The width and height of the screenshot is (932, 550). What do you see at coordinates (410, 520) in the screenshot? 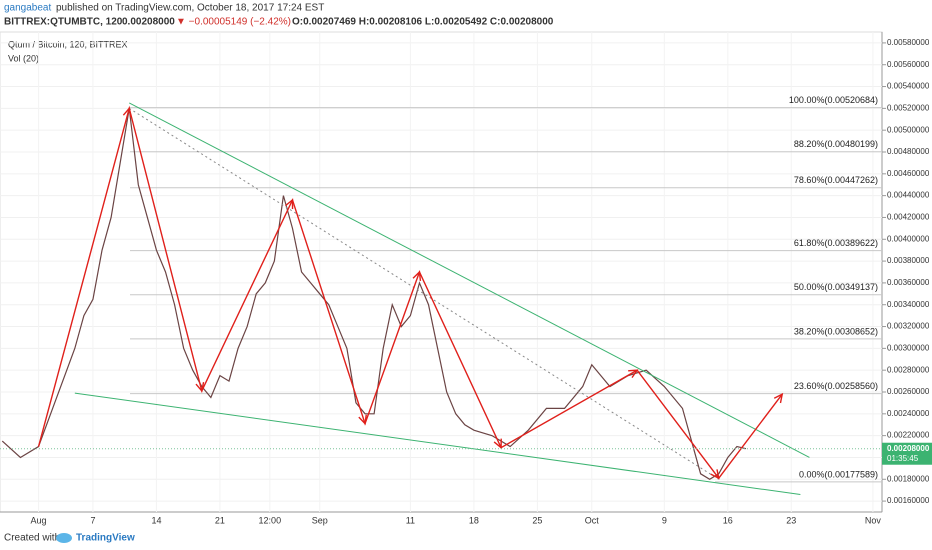
I see `x-tick-label: 11` at bounding box center [410, 520].